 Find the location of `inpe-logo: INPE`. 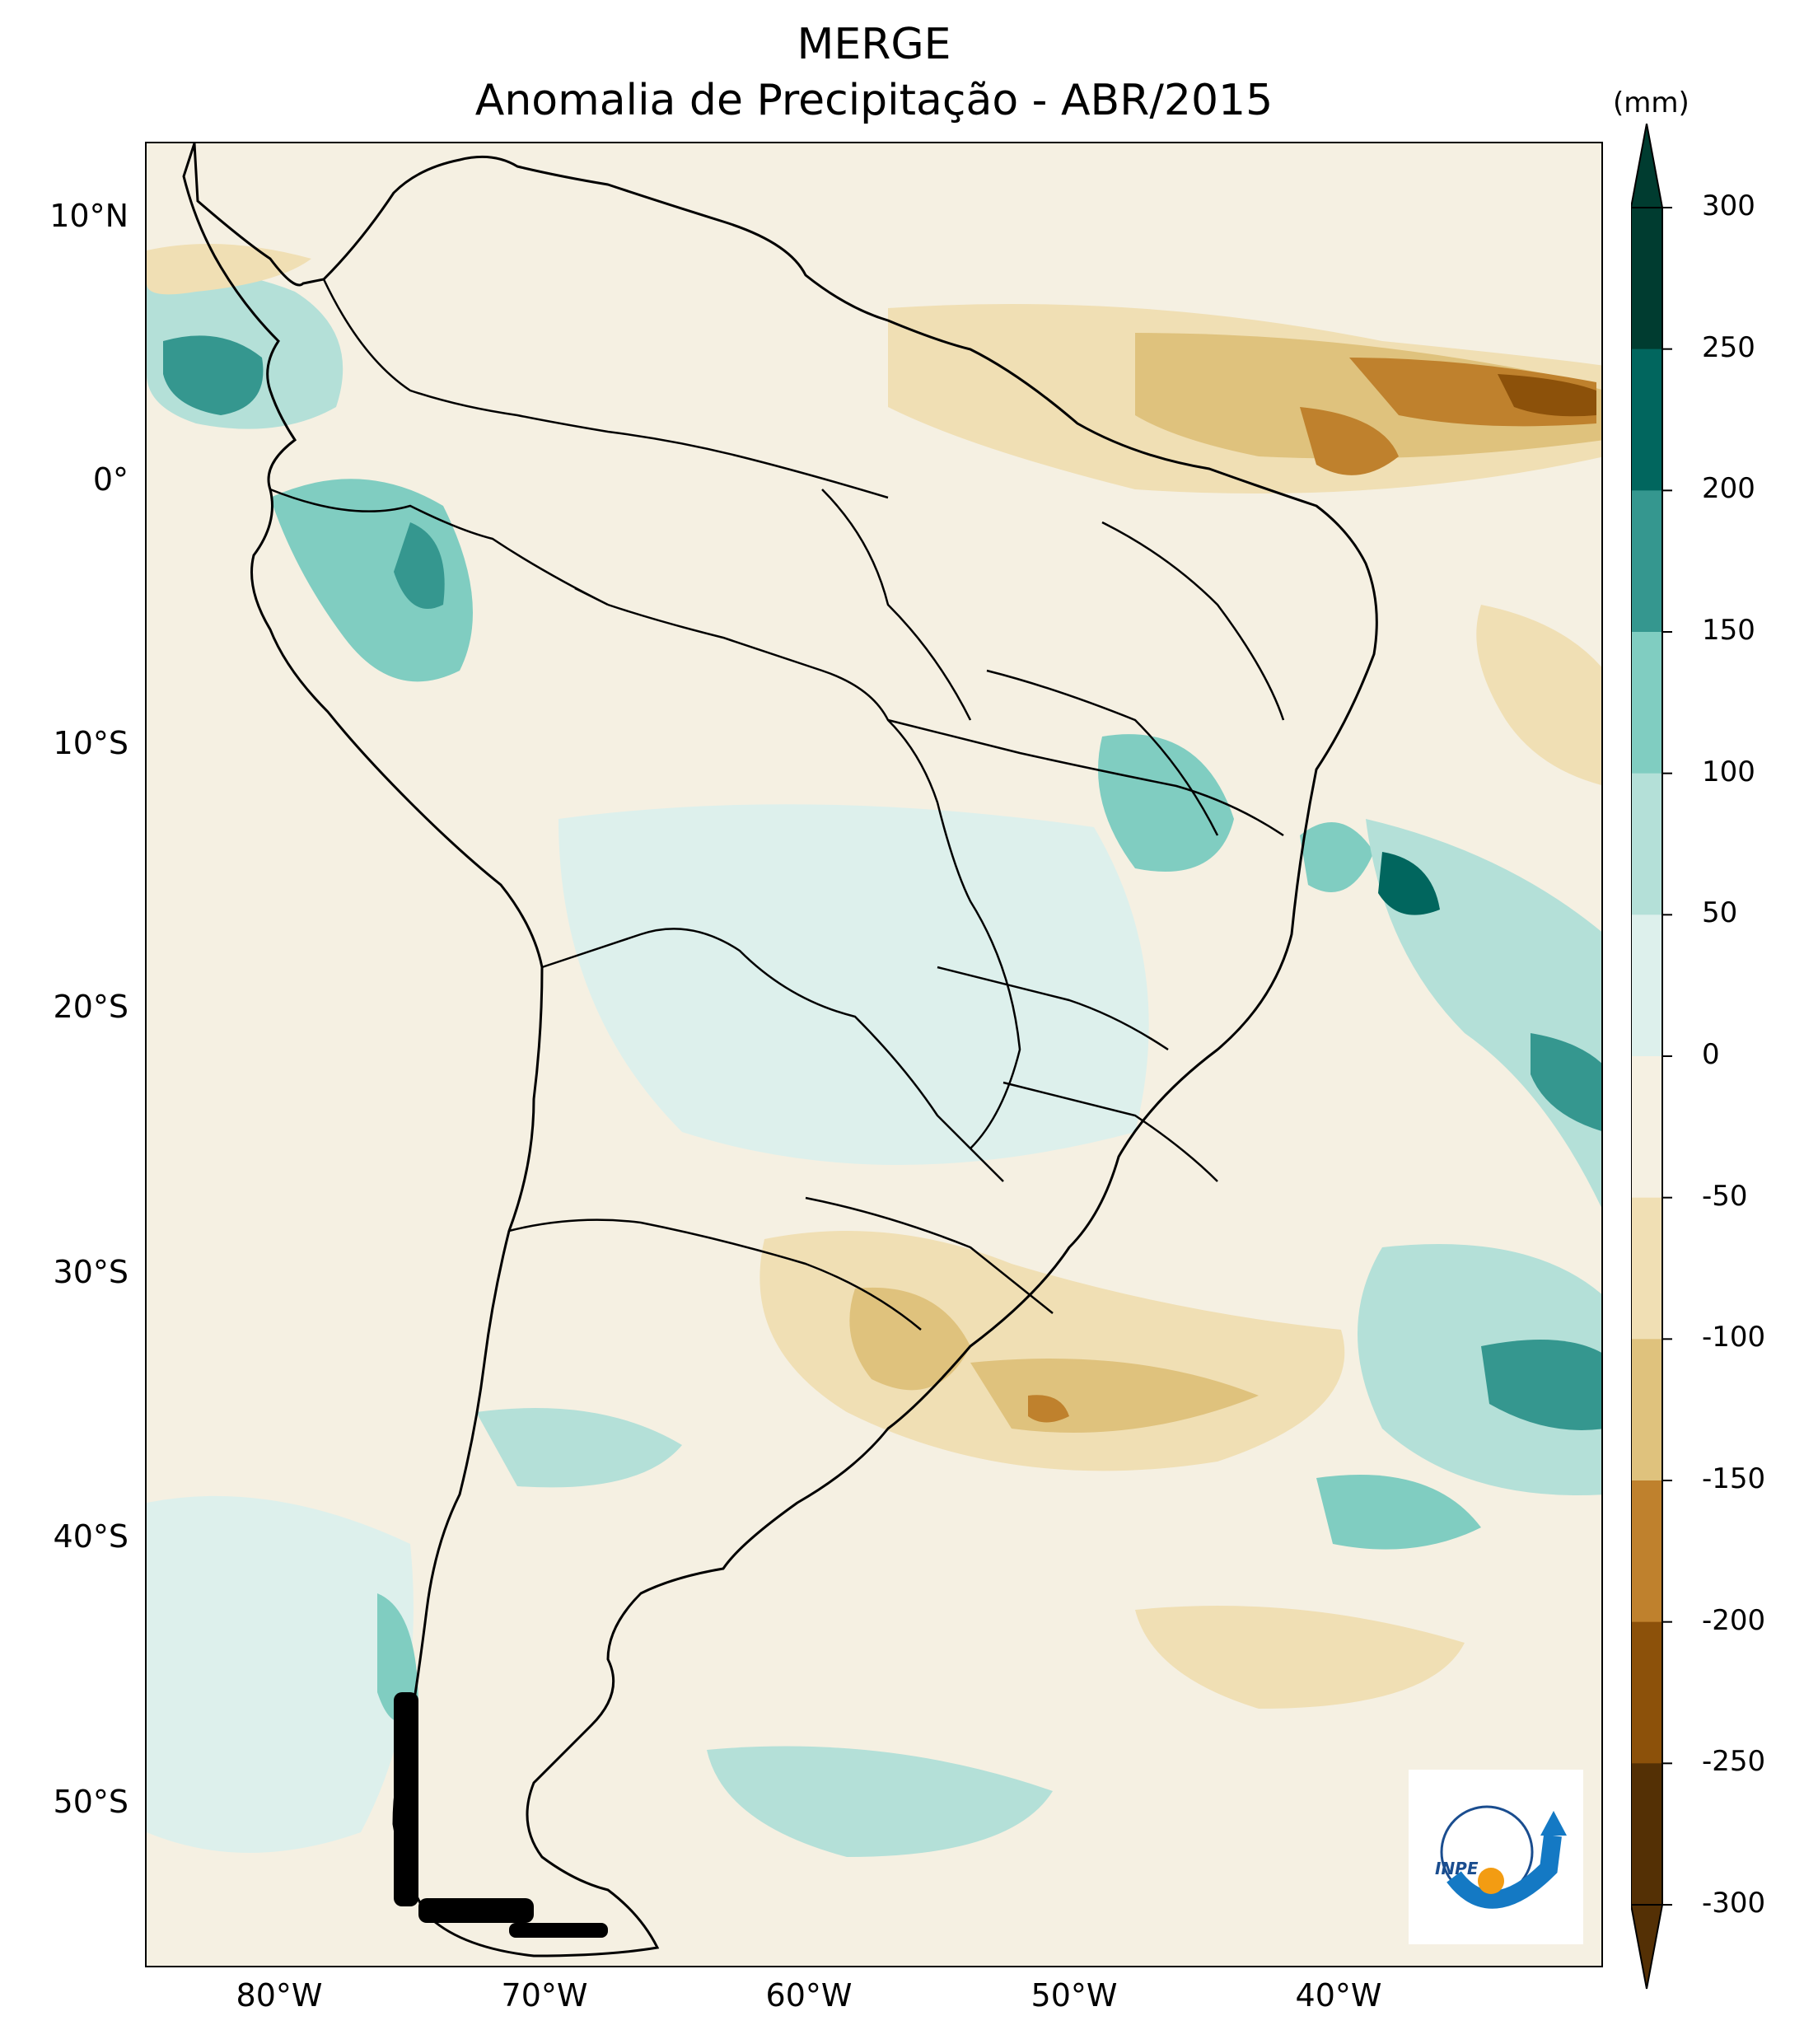

inpe-logo: INPE is located at coordinates (1496, 1857).